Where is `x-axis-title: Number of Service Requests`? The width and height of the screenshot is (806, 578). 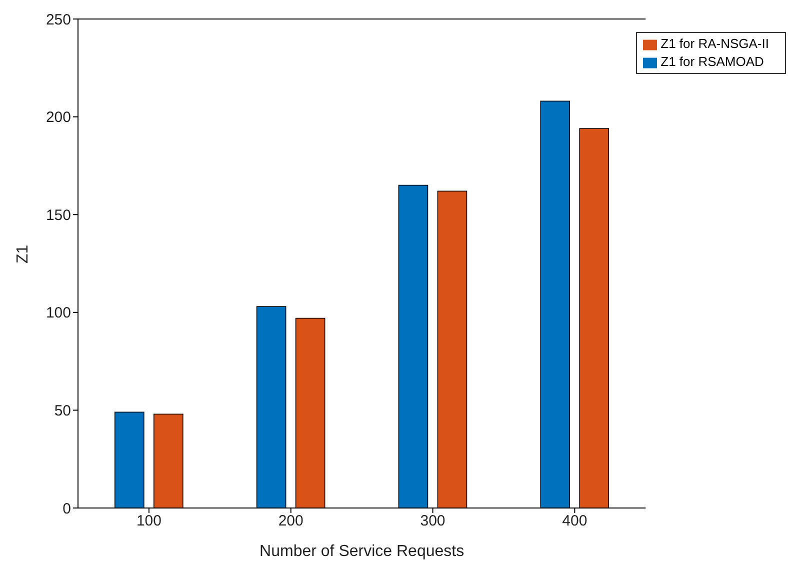
x-axis-title: Number of Service Requests is located at coordinates (362, 551).